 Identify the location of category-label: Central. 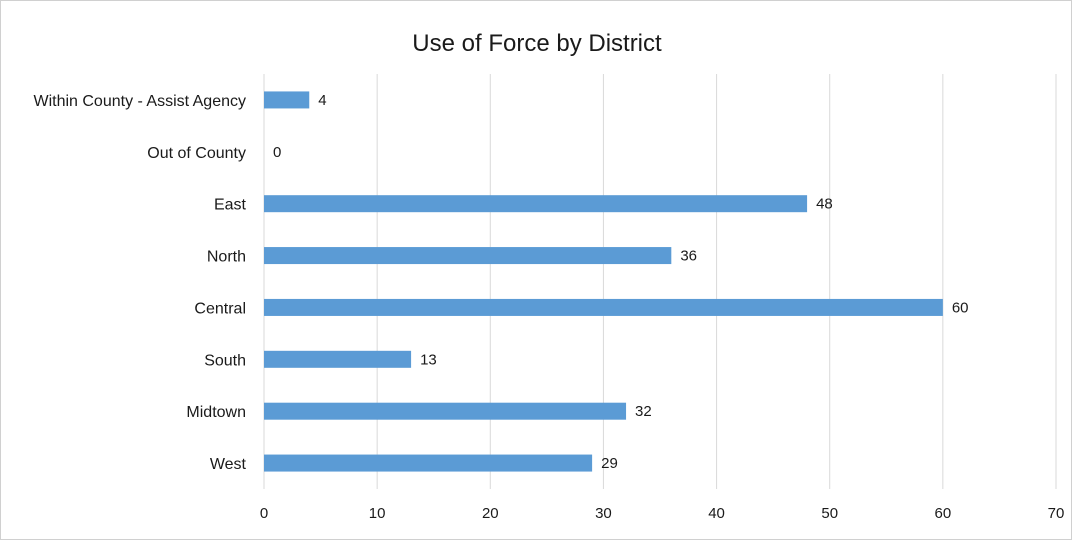
(220, 308).